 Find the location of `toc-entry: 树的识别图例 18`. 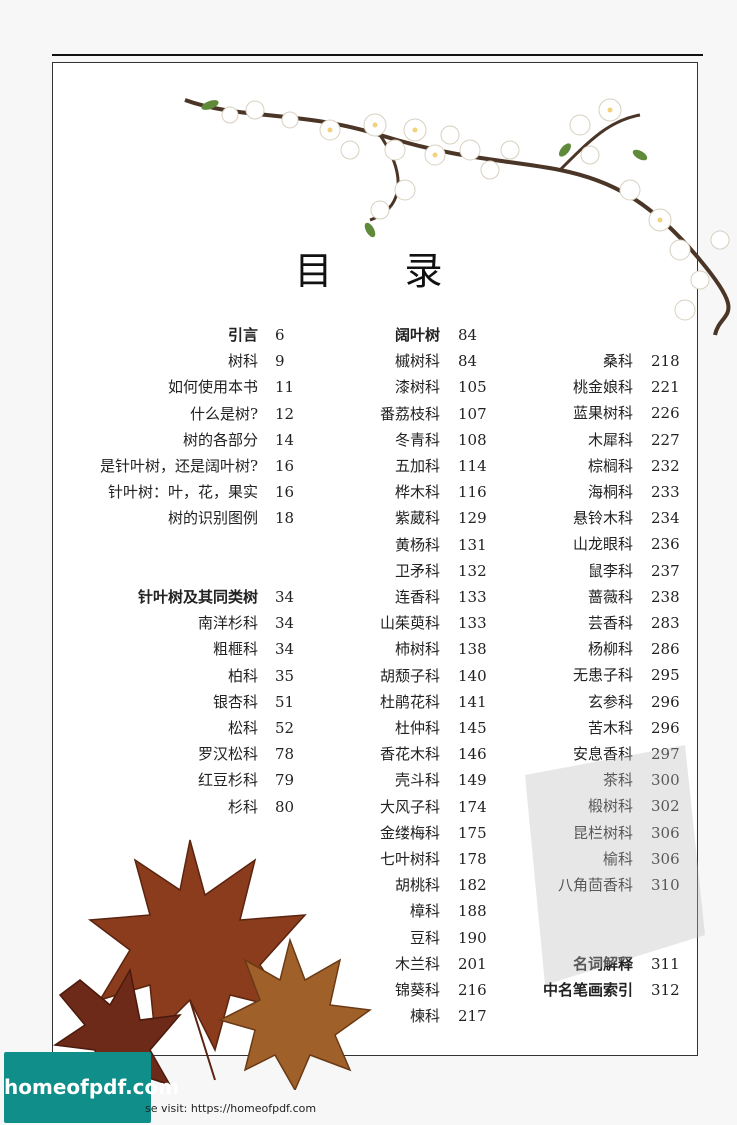

toc-entry: 树的识别图例 18 is located at coordinates (368, 518).